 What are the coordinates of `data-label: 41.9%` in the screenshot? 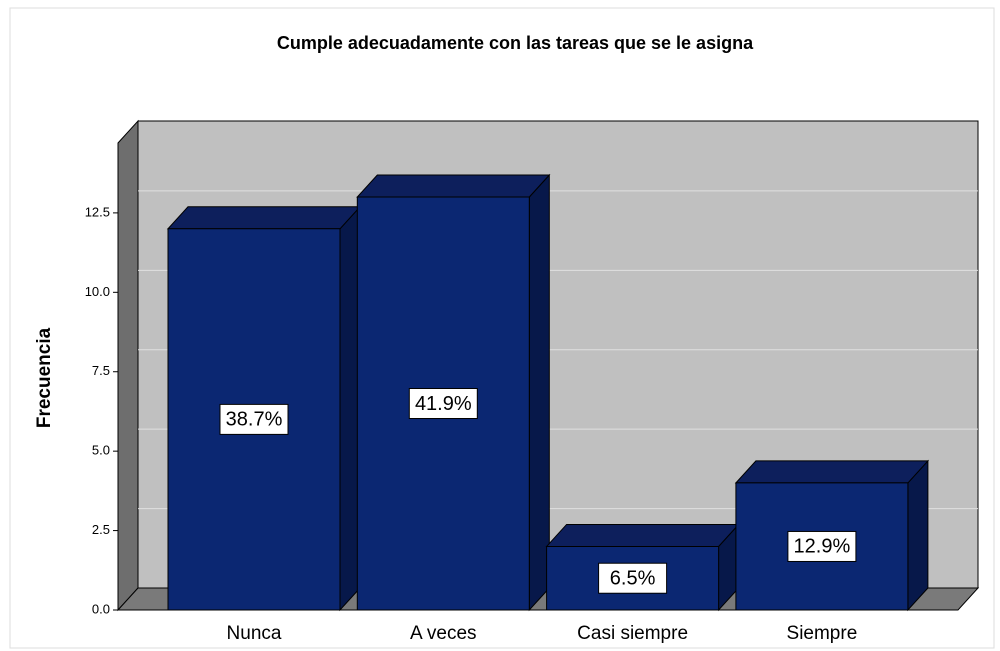 It's located at (443, 404).